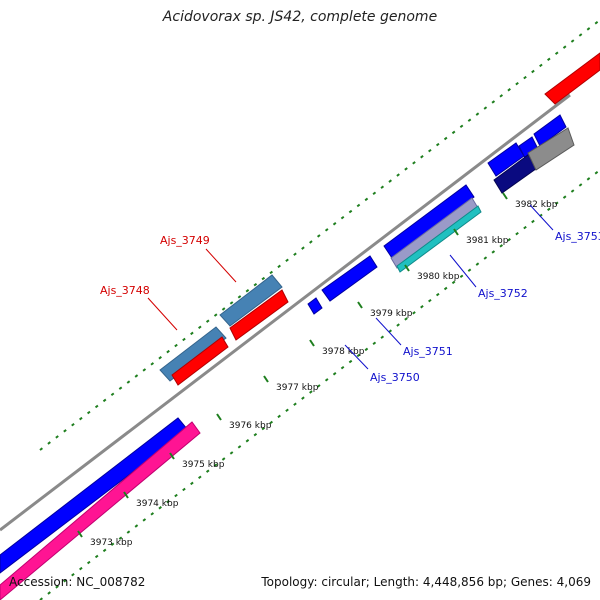 The height and width of the screenshot is (600, 600). I want to click on gene-ajs-3748-bar, so click(193, 354).